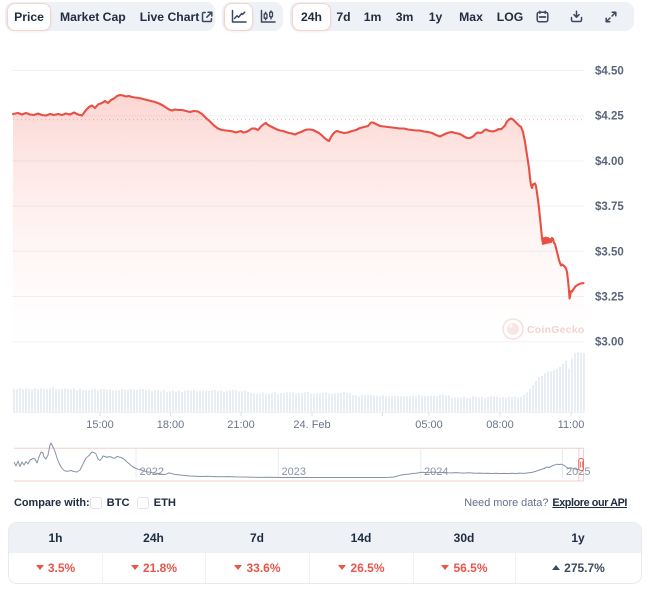  What do you see at coordinates (152, 472) in the screenshot?
I see `svg-text: 2022` at bounding box center [152, 472].